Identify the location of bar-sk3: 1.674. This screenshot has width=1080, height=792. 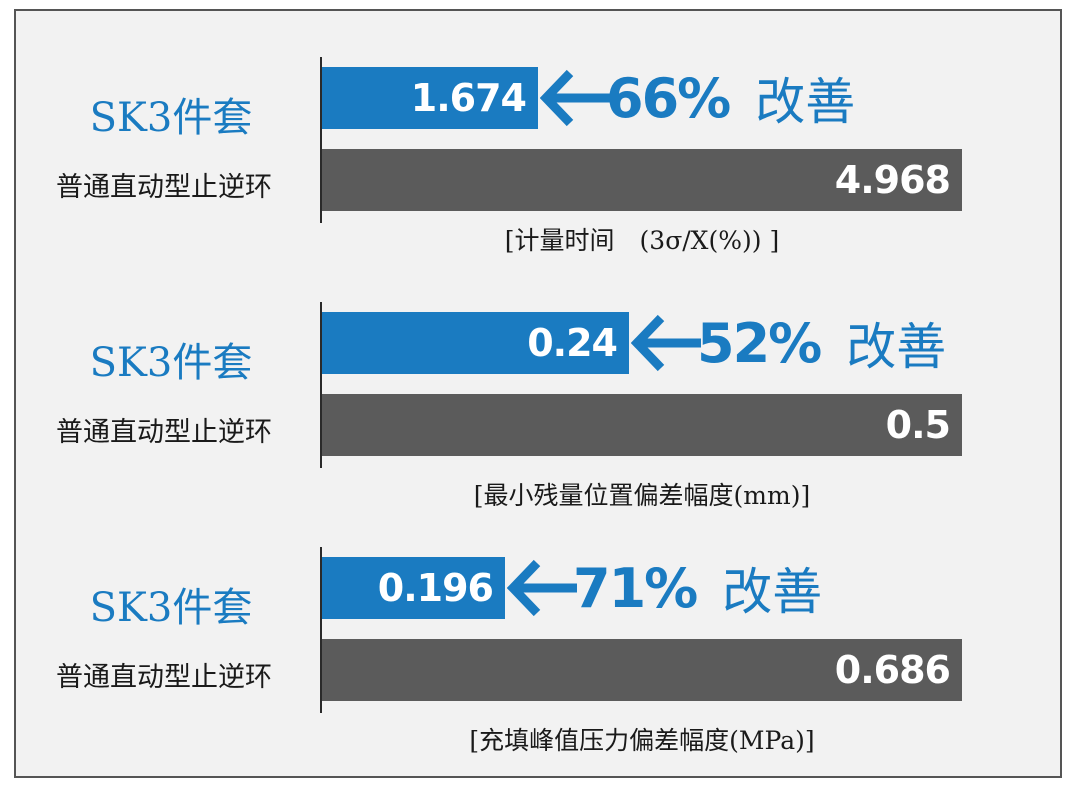
(430, 98).